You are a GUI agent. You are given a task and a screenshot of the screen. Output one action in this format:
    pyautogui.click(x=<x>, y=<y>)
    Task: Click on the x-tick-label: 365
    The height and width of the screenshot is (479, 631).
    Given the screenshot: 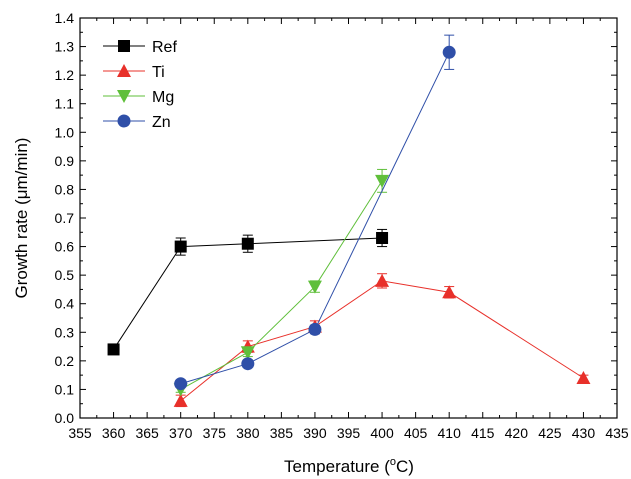 What is the action you would take?
    pyautogui.click(x=147, y=433)
    